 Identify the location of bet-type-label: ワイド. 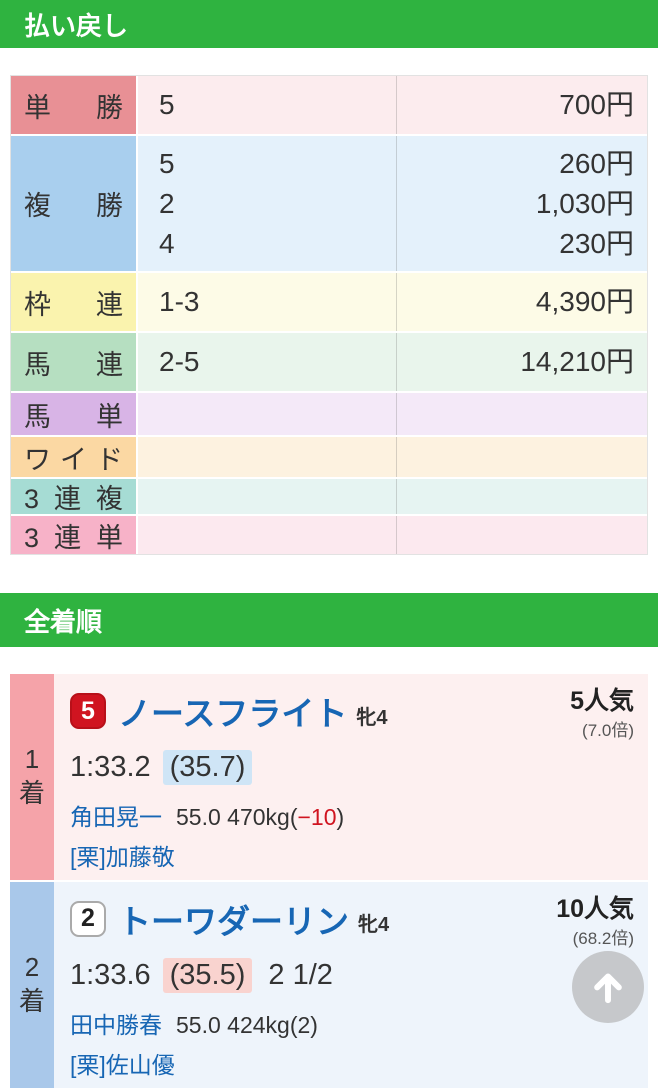
(74, 457).